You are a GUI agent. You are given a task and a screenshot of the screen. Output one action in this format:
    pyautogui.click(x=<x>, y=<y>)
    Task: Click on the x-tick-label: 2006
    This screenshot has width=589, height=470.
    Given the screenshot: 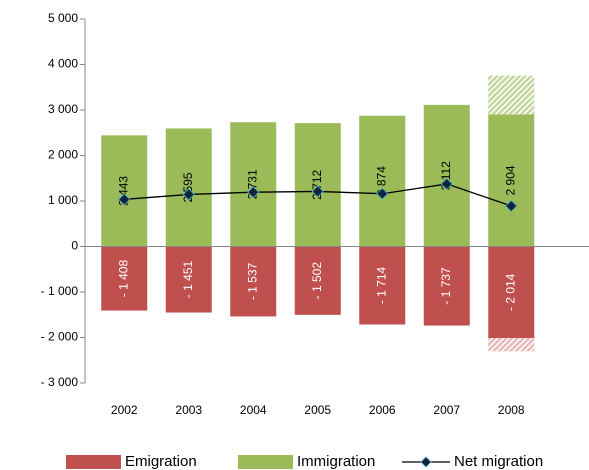 What is the action you would take?
    pyautogui.click(x=382, y=410)
    